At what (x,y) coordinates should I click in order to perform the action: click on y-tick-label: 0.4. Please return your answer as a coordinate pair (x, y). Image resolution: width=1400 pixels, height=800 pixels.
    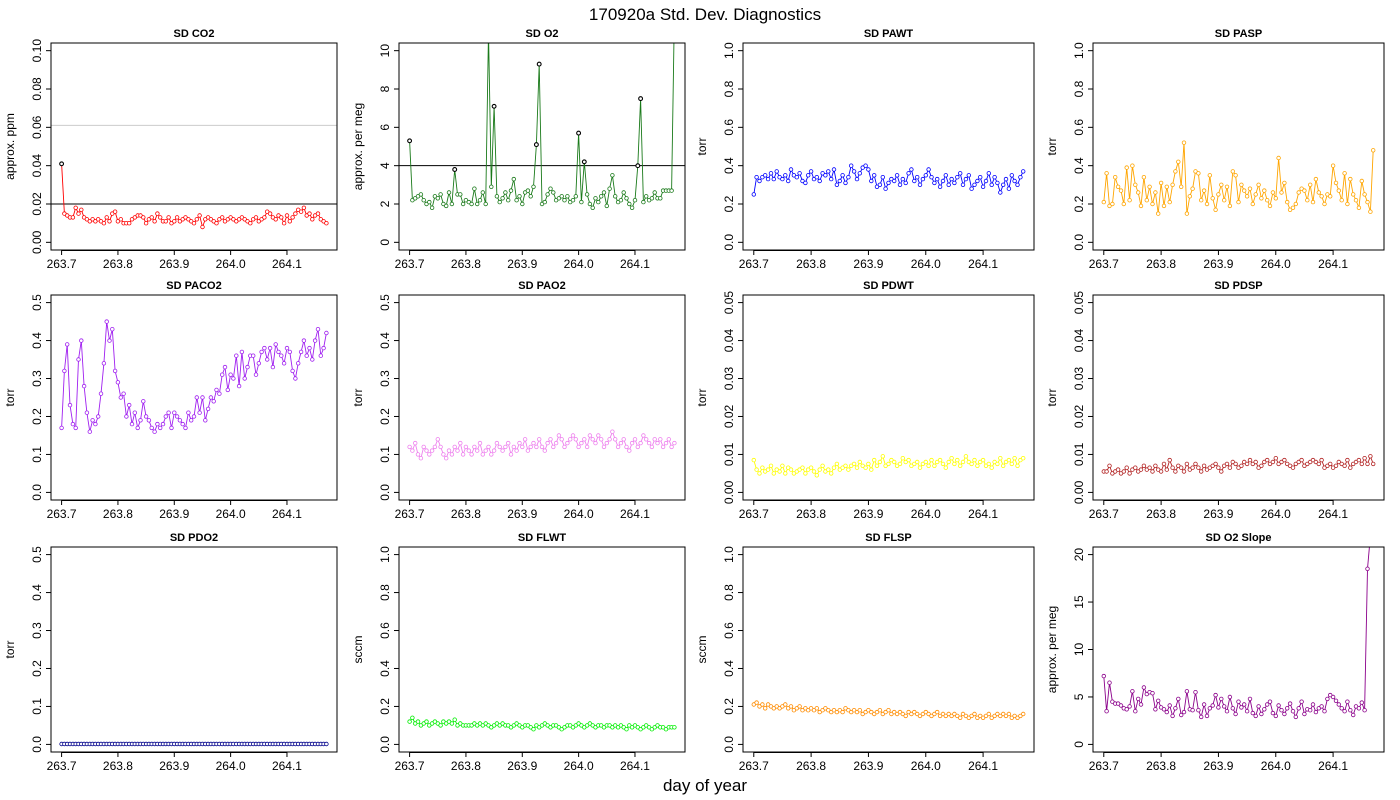
    Looking at the image, I should click on (37, 592).